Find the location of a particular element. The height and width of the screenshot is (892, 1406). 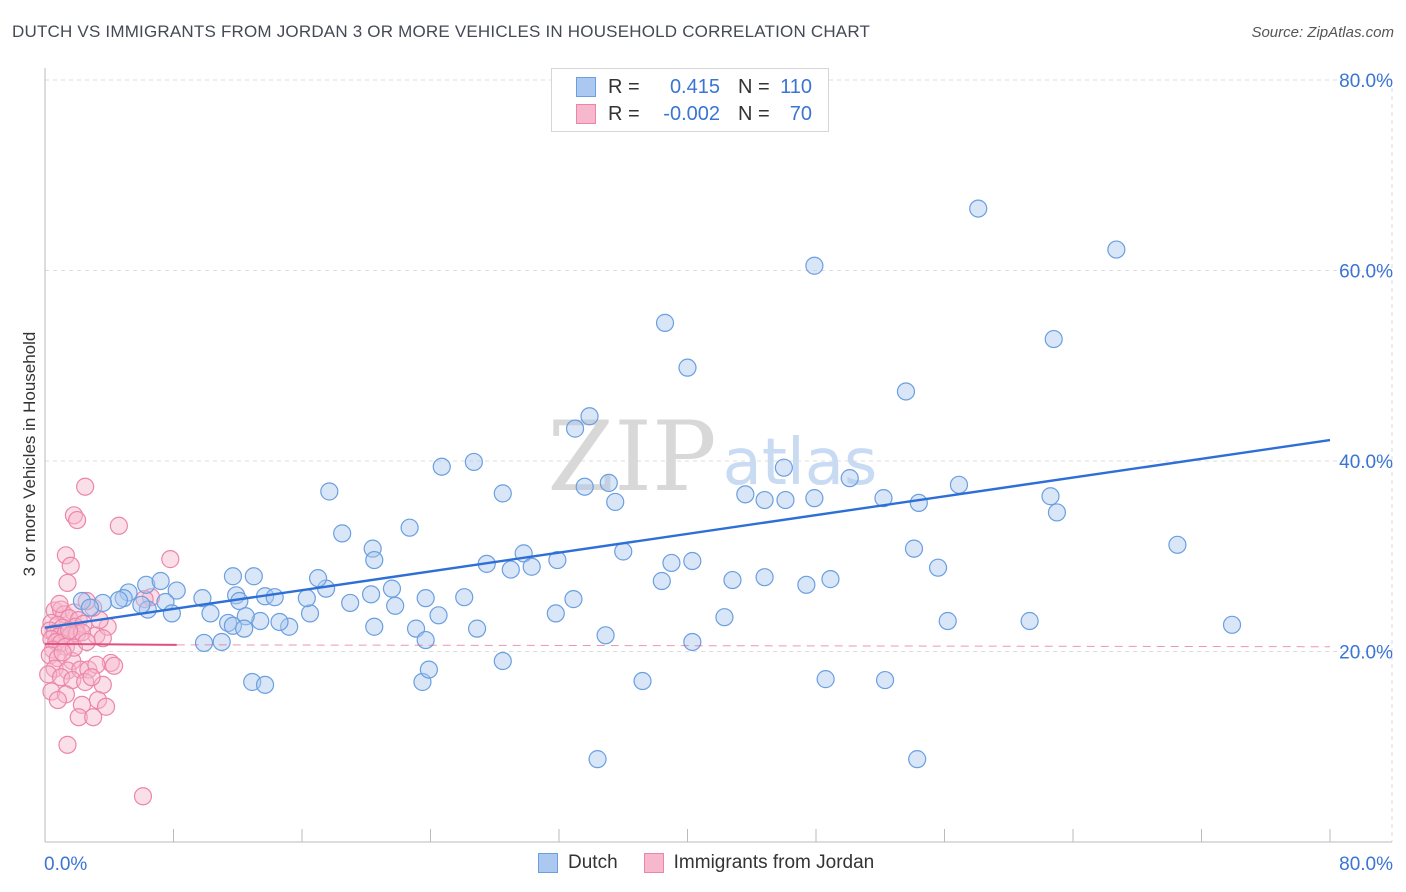

y-tick-label: 80.0% is located at coordinates (1366, 81).